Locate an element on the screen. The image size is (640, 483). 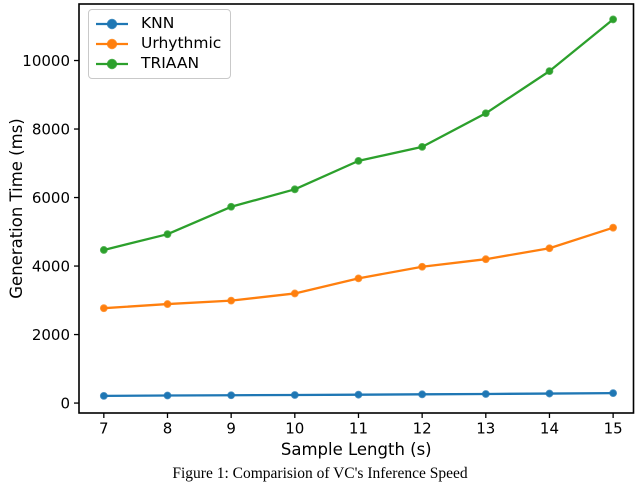
x-tick-label: 11 is located at coordinates (358, 429).